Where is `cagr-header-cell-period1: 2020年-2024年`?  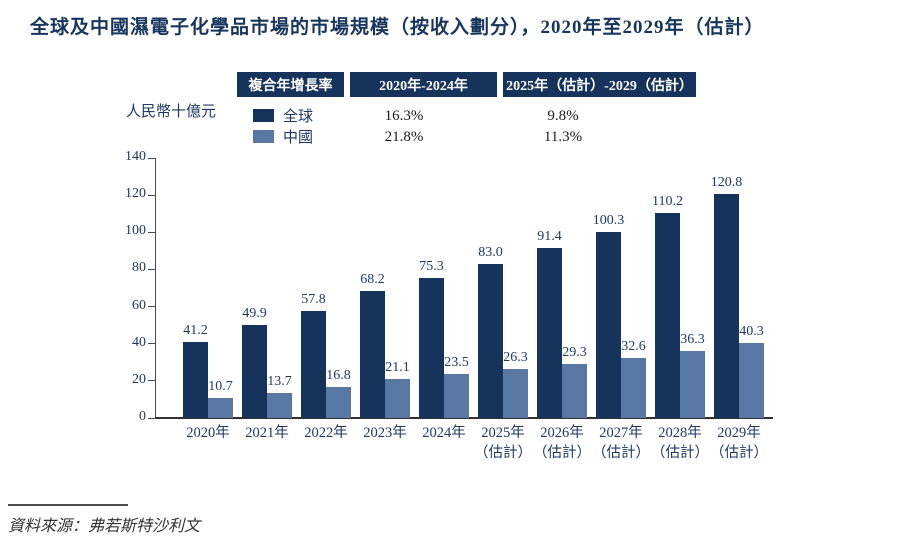 cagr-header-cell-period1: 2020年-2024年 is located at coordinates (423, 84).